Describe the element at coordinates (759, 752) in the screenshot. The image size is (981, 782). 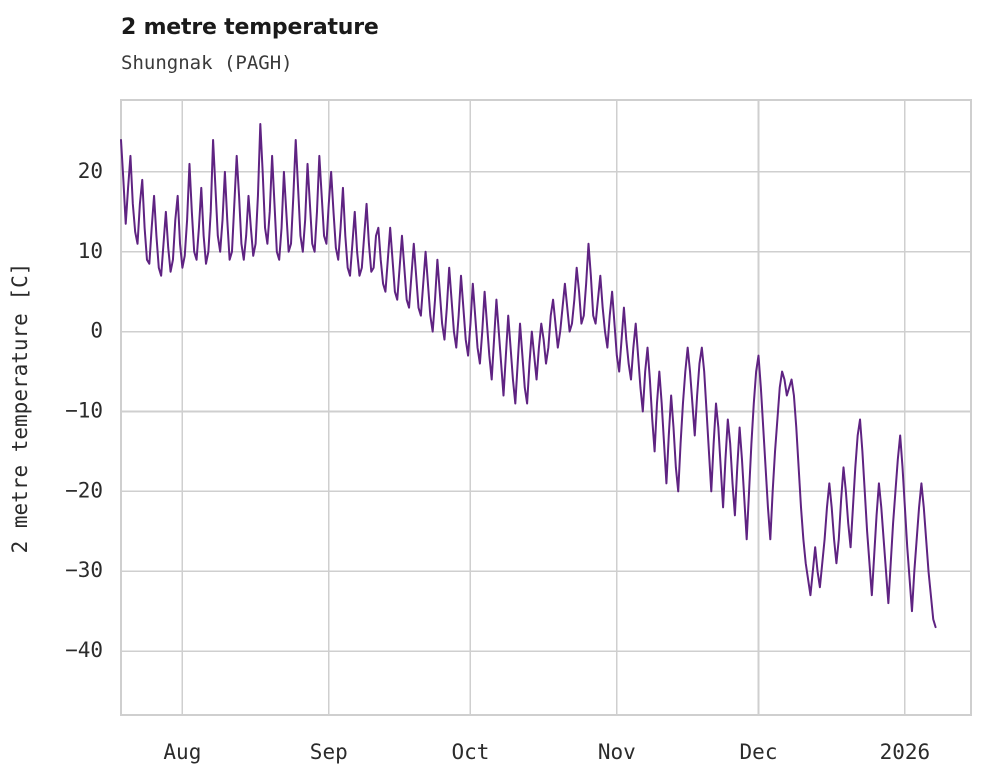
I see `x-tick-label: Dec` at that location.